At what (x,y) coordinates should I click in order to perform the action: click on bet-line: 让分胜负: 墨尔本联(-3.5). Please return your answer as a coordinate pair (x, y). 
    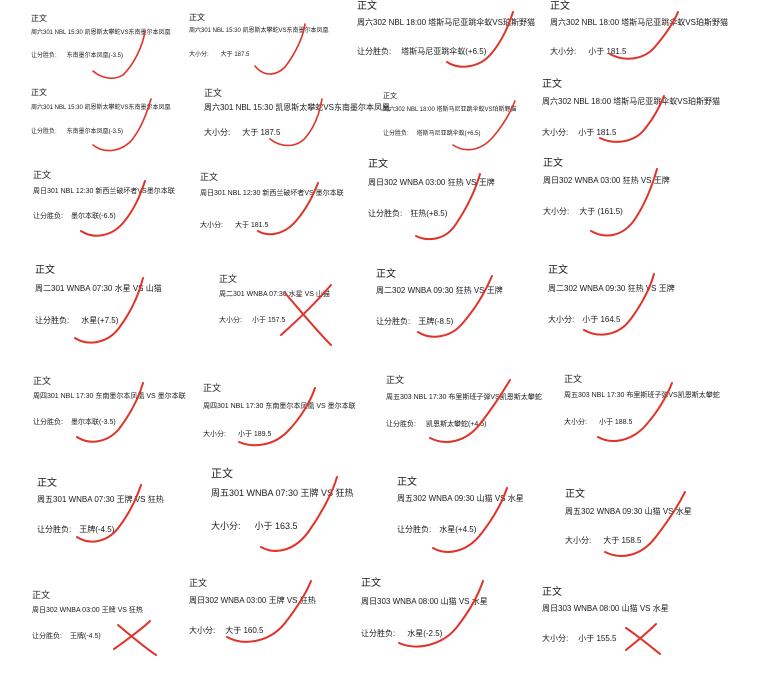
    Looking at the image, I should click on (74, 422).